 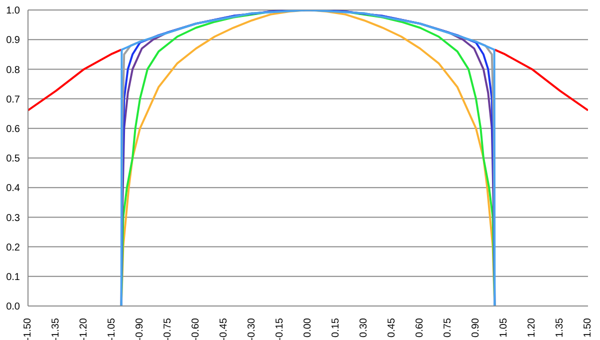 What do you see at coordinates (588, 328) in the screenshot?
I see `x-tick-label: 1.50` at bounding box center [588, 328].